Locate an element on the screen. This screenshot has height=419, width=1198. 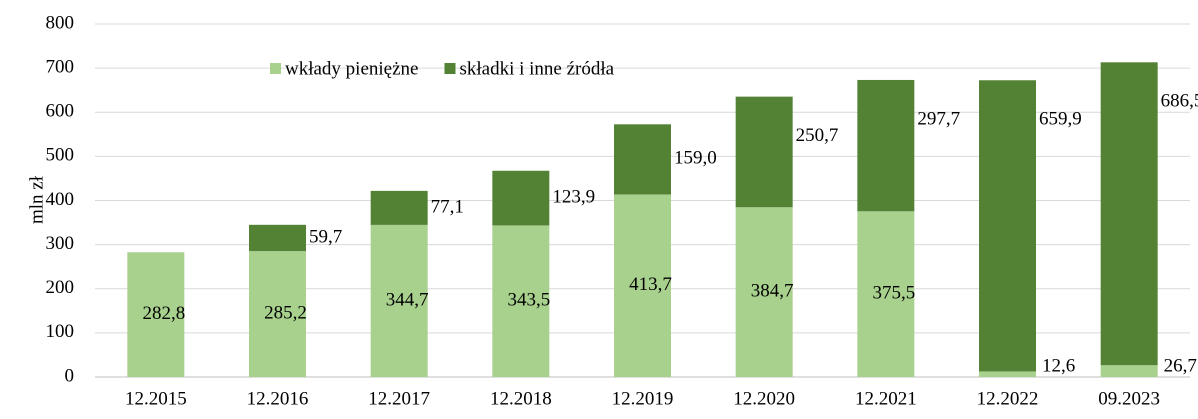
y-tick-label: 200 is located at coordinates (60, 287).